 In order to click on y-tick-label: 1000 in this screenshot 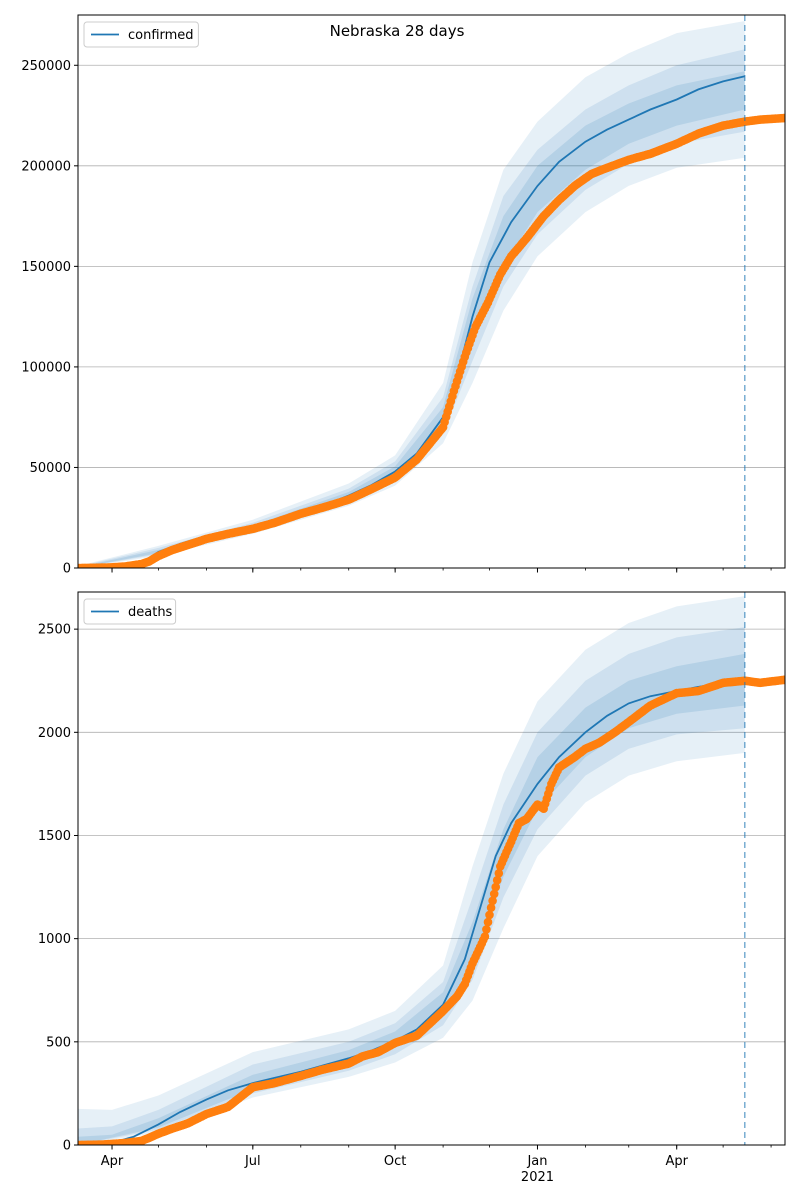, I will do `click(54, 939)`.